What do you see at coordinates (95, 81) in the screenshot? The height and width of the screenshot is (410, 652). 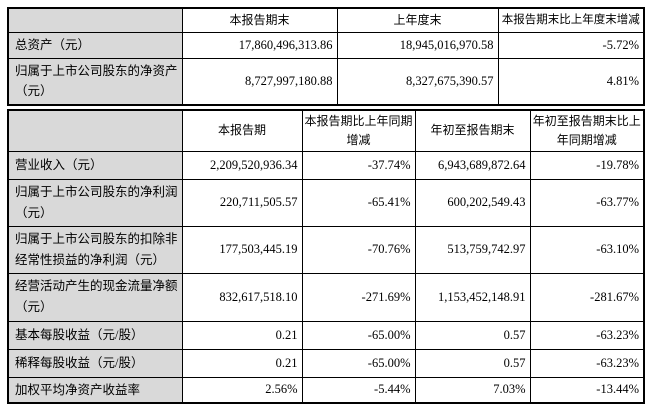 I see `row-label: 归属于上市公司股东的净资产（元）` at bounding box center [95, 81].